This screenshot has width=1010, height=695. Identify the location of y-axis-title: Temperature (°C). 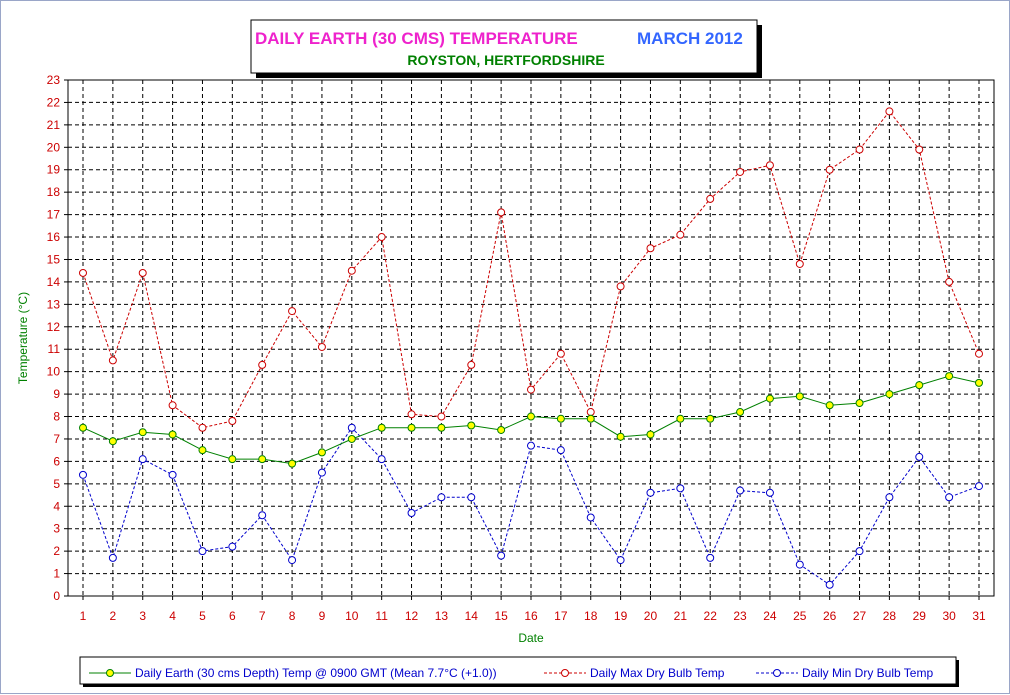
(23, 338).